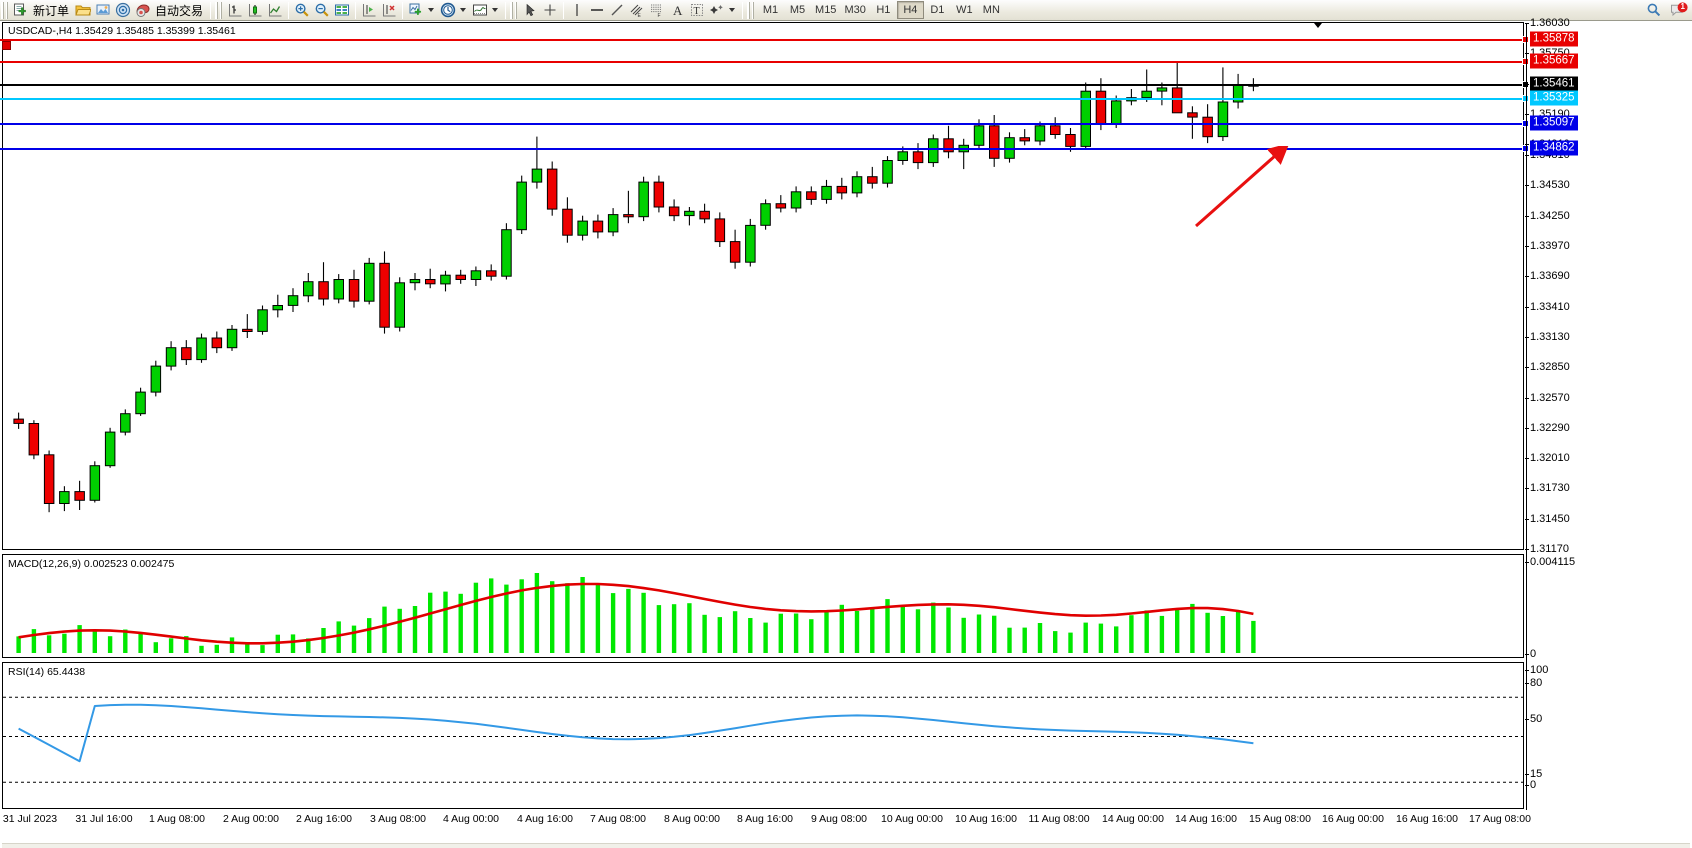  Describe the element at coordinates (1547, 336) in the screenshot. I see `price-tick: 1.33130` at that location.